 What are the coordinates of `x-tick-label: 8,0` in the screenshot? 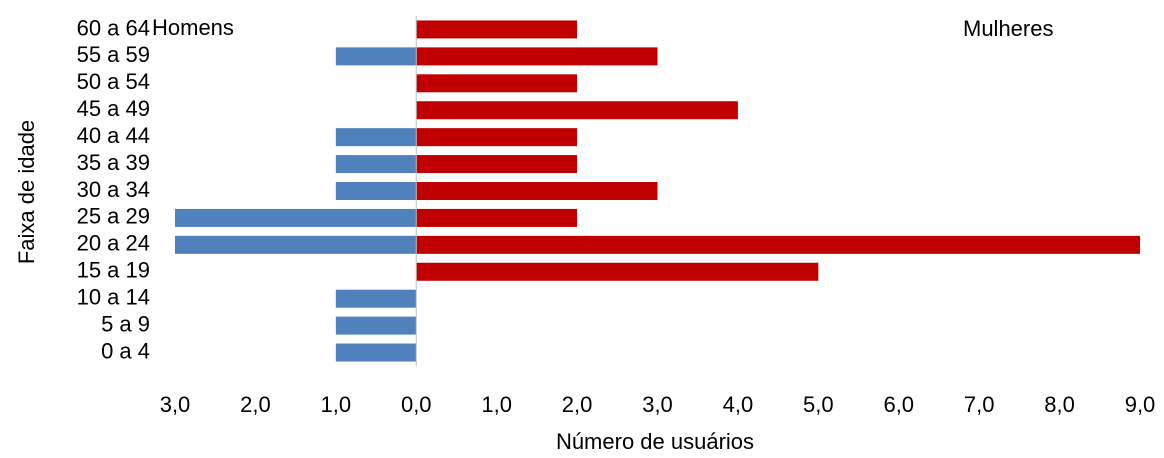 It's located at (1059, 404).